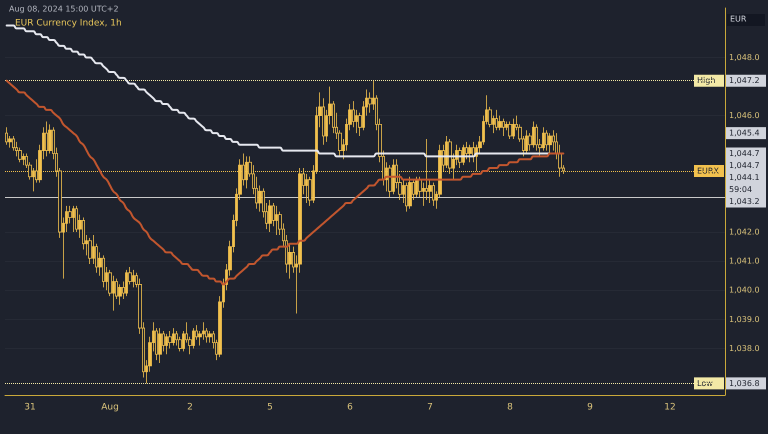 This screenshot has width=768, height=434. What do you see at coordinates (190, 407) in the screenshot?
I see `x-tick-label: 2` at bounding box center [190, 407].